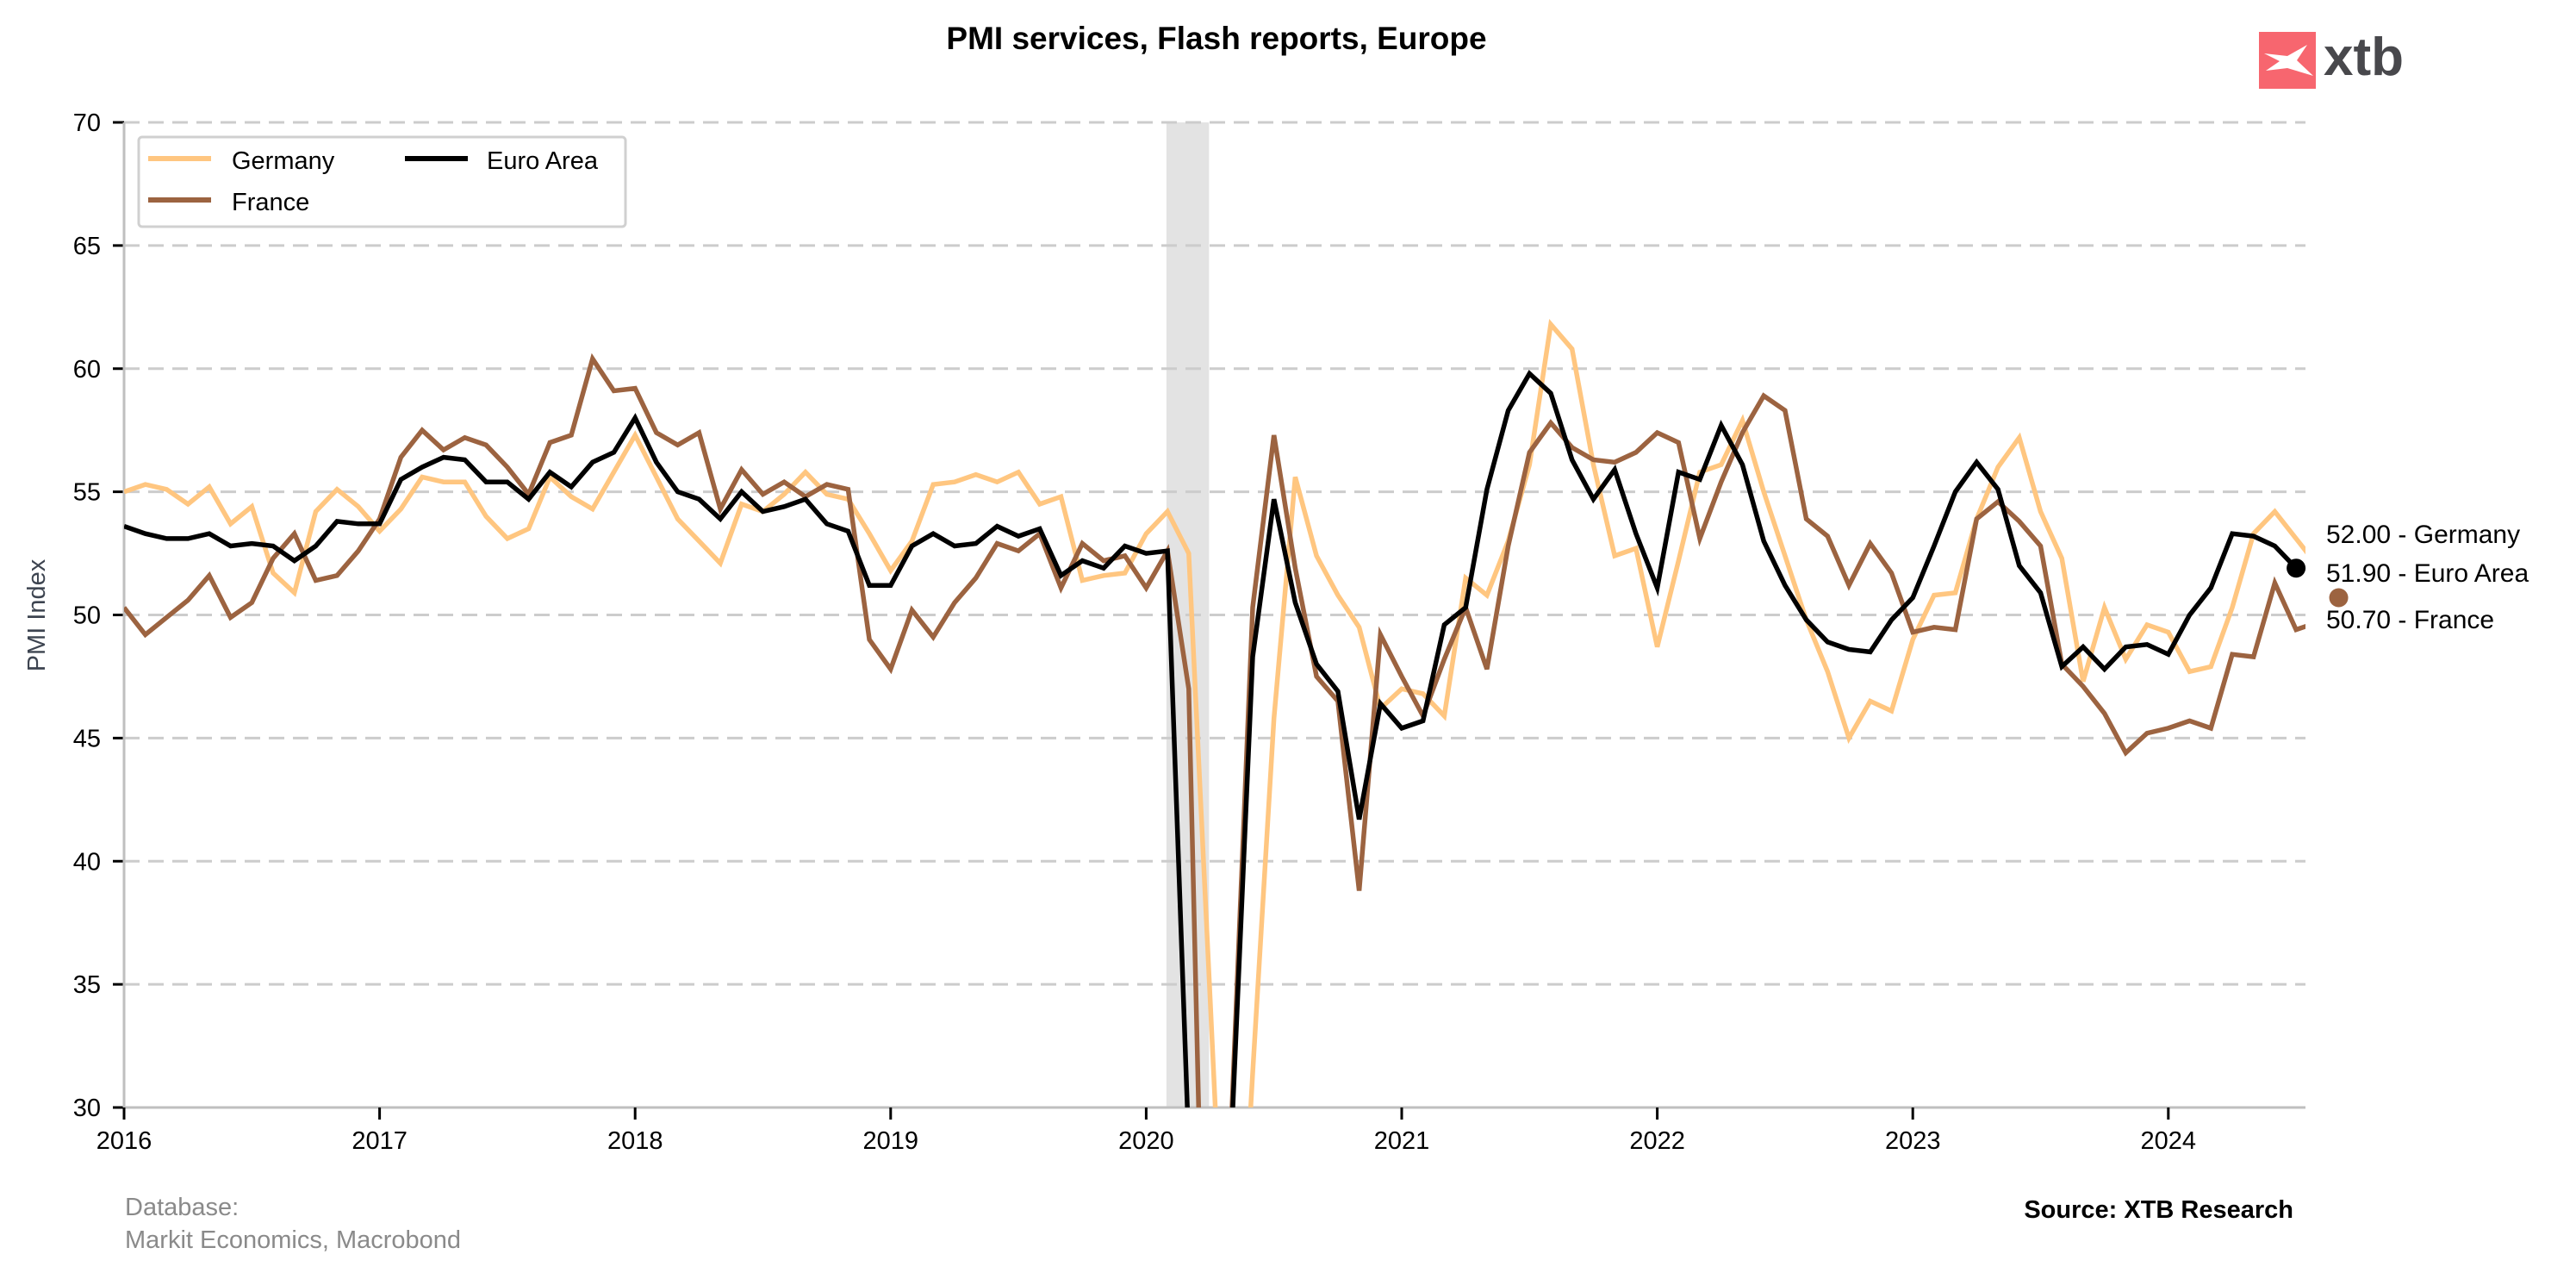 Image resolution: width=2576 pixels, height=1279 pixels. What do you see at coordinates (2423, 535) in the screenshot?
I see `end-label-germany: 52.00 - Germany` at bounding box center [2423, 535].